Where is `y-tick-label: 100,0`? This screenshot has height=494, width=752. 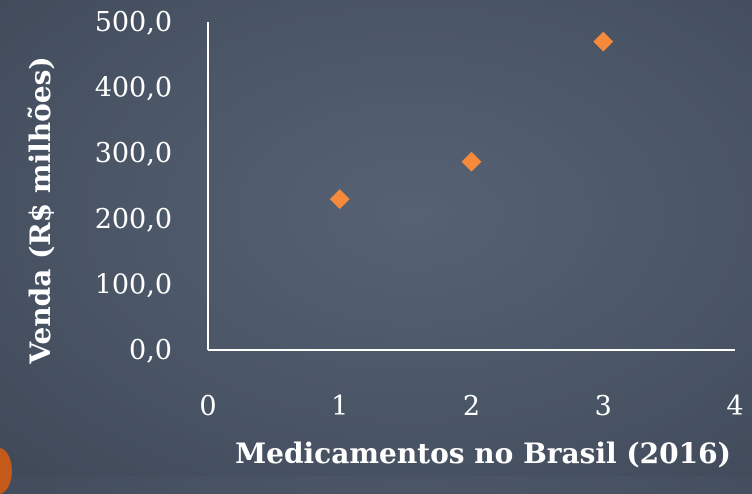
y-tick-label: 100,0 is located at coordinates (133, 284).